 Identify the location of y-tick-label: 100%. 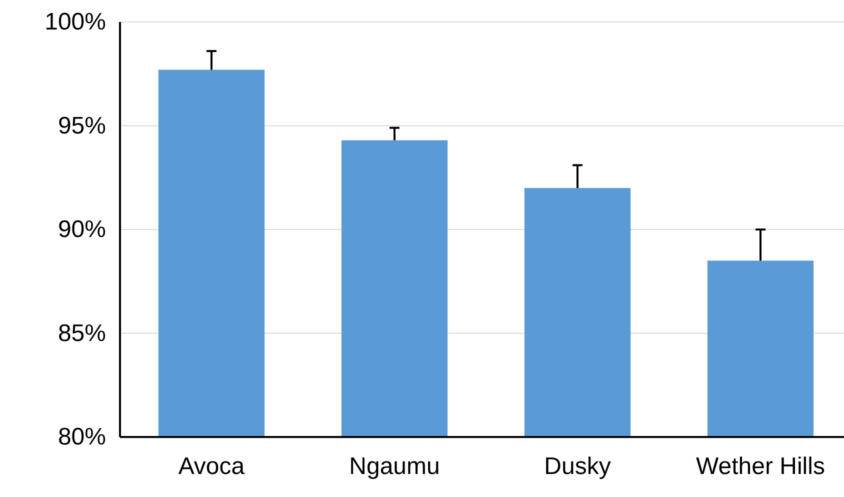
(75, 22).